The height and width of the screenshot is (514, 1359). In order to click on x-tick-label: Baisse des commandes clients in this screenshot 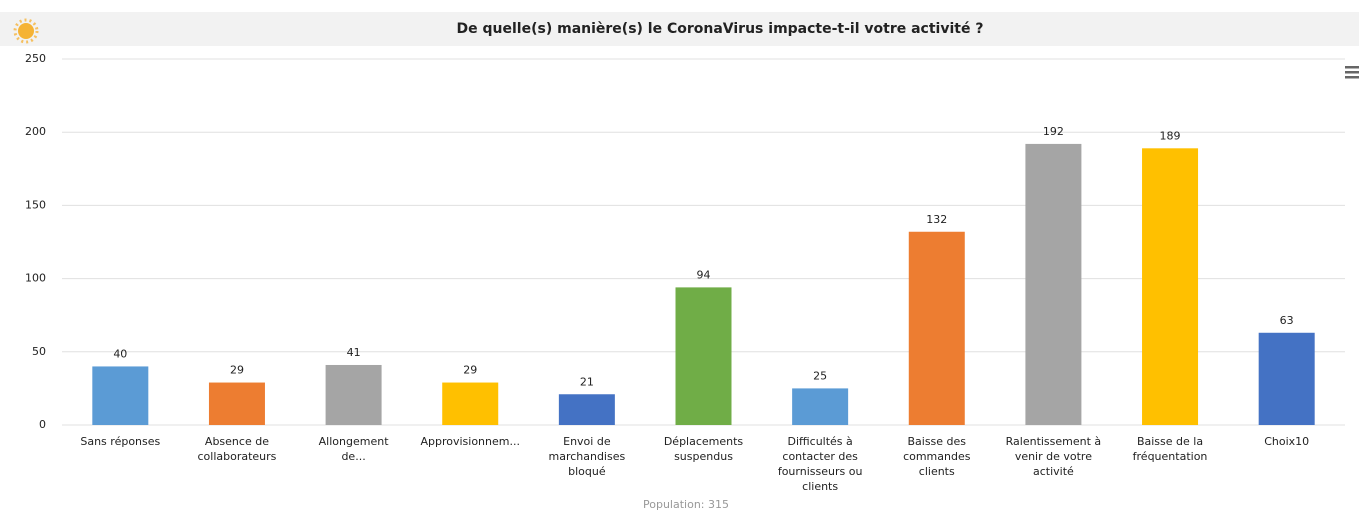, I will do `click(937, 456)`.